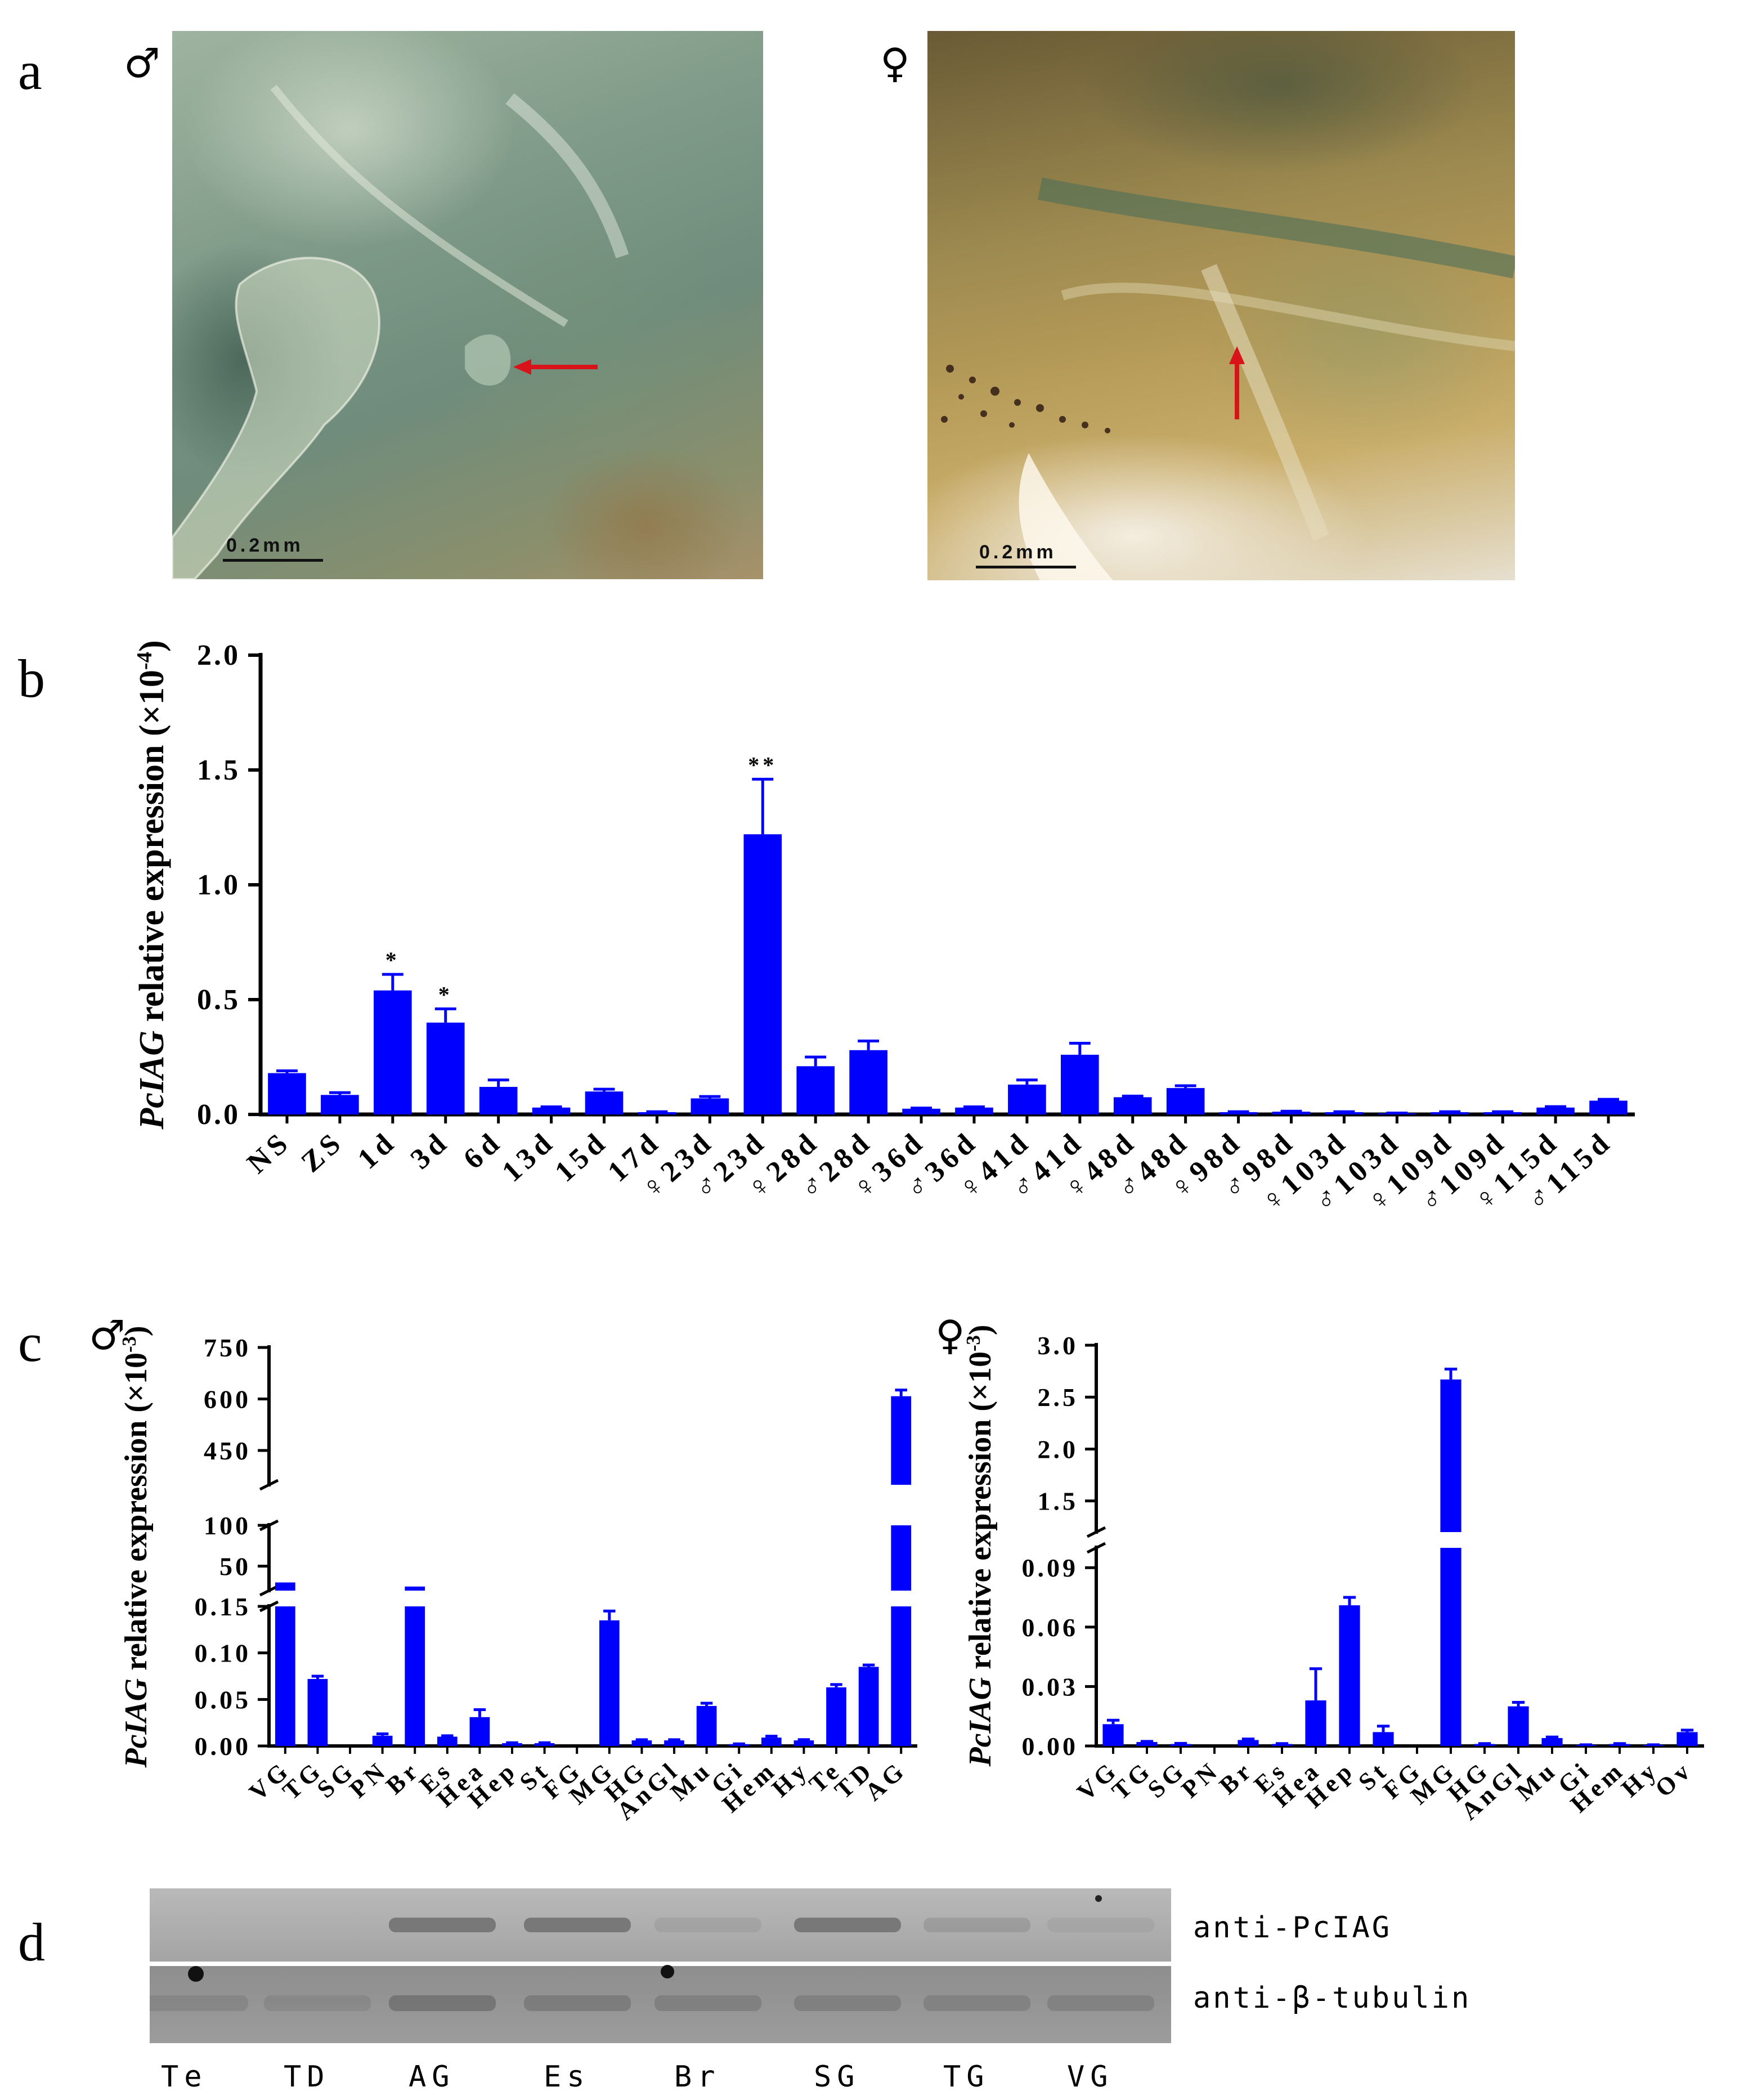 This screenshot has width=1744, height=2100. I want to click on male-micrograph: 0.2mm, so click(467, 305).